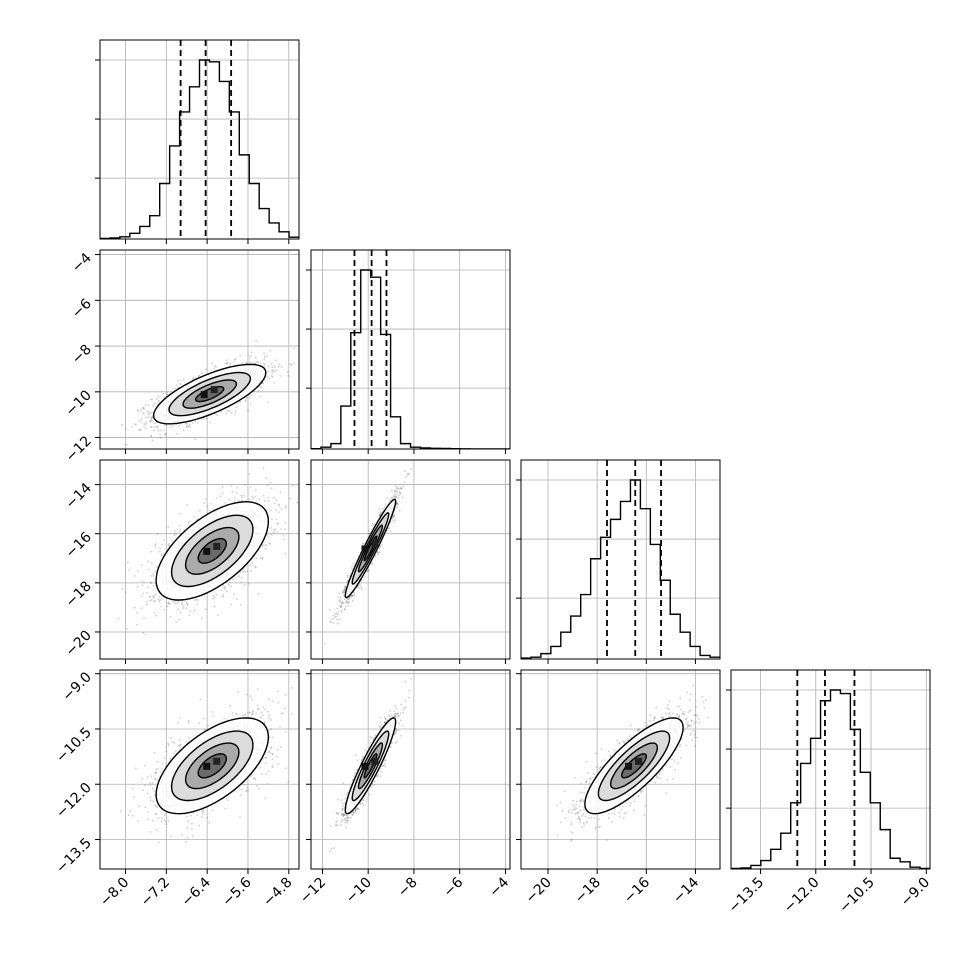  Describe the element at coordinates (199, 349) in the screenshot. I see `panel-frame` at that location.